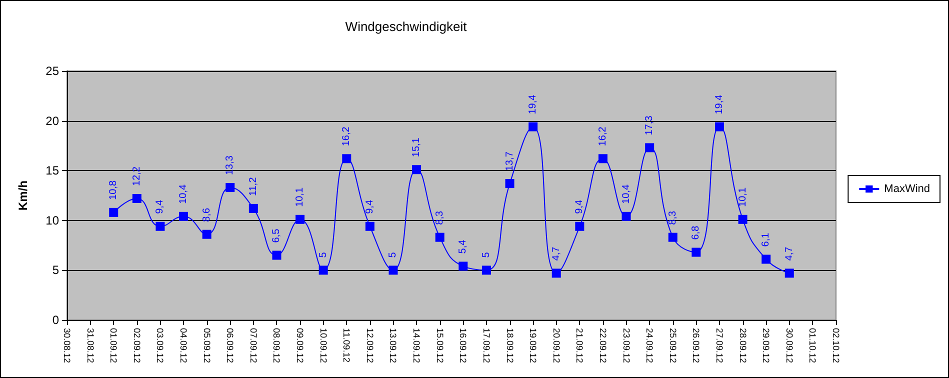  What do you see at coordinates (56, 320) in the screenshot?
I see `y-tick-label: 0` at bounding box center [56, 320].